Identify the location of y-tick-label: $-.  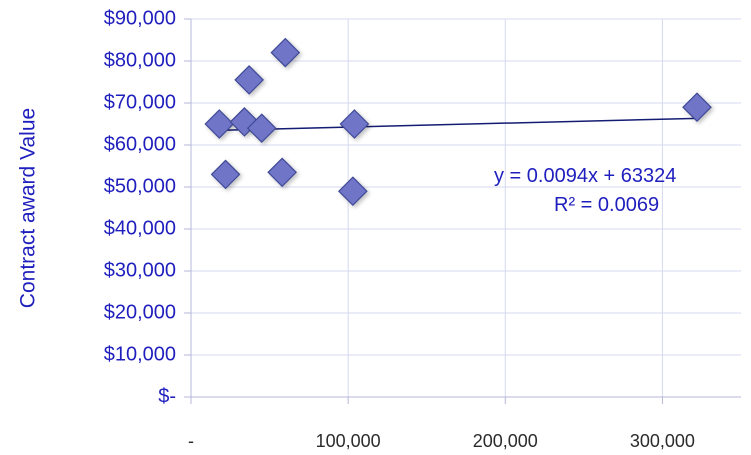
(167, 396).